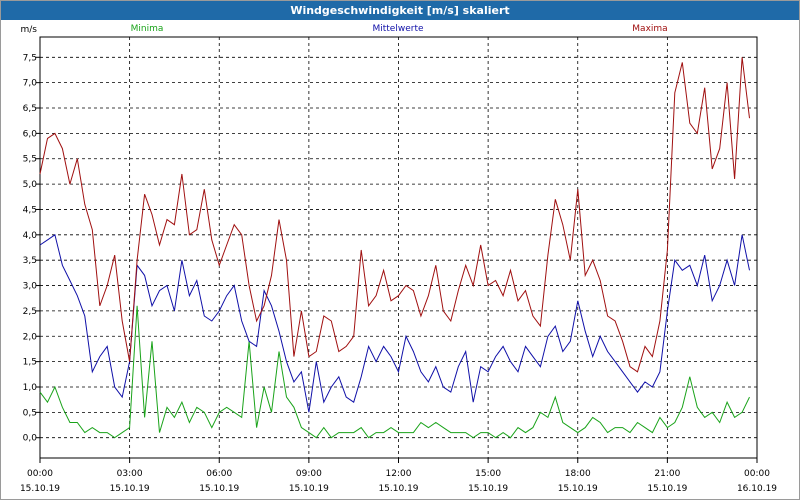  I want to click on y-tick-label: 3,5, so click(30, 261).